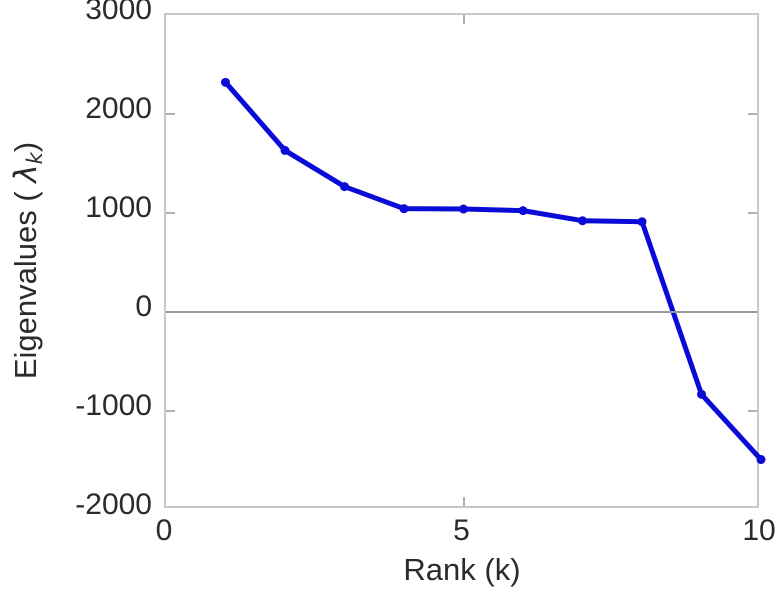 This screenshot has width=782, height=600. I want to click on y-axis-title: Eigenvalues ( λk), so click(28, 259).